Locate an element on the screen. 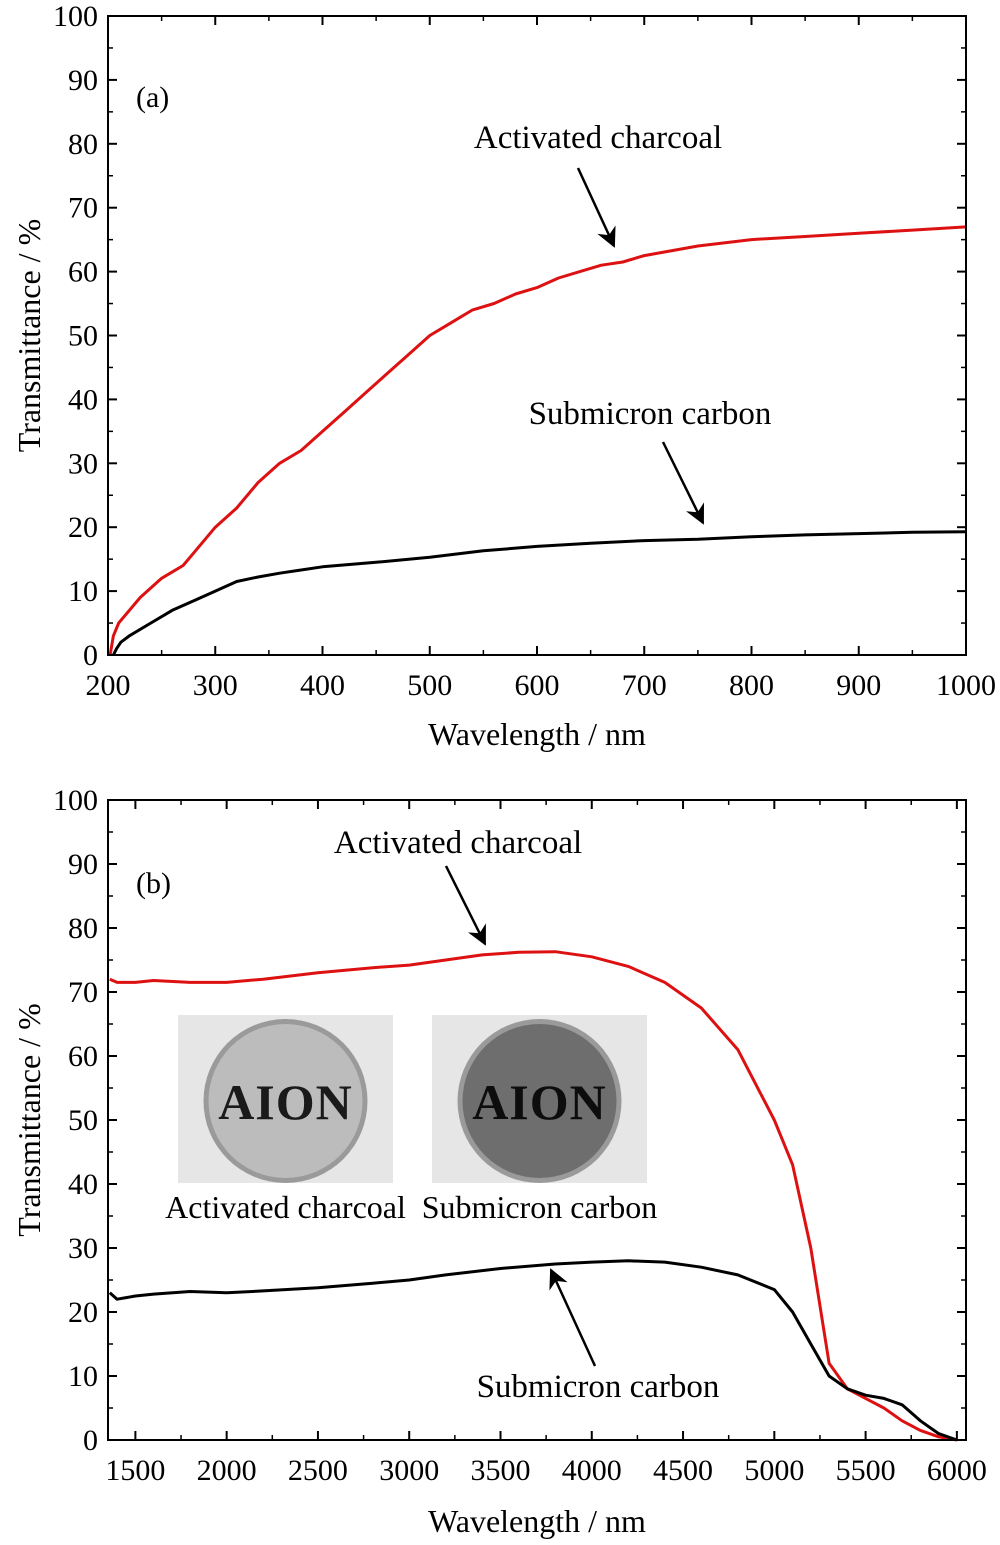 The width and height of the screenshot is (1000, 1545). x-tick-label: 2000 is located at coordinates (227, 1470).